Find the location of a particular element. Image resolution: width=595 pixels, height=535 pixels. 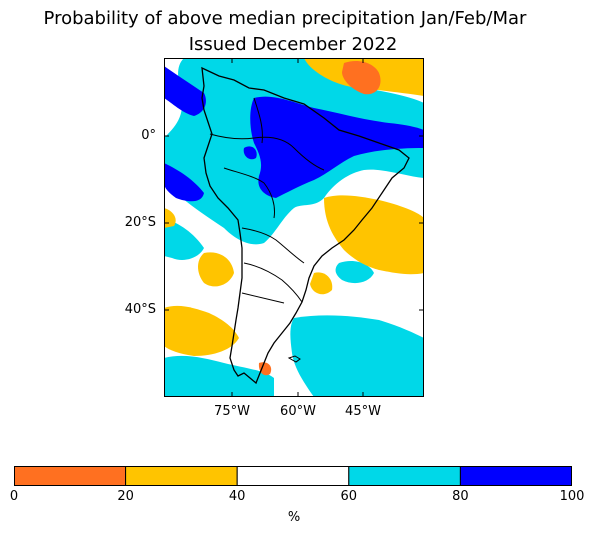

colorbar is located at coordinates (293, 476).